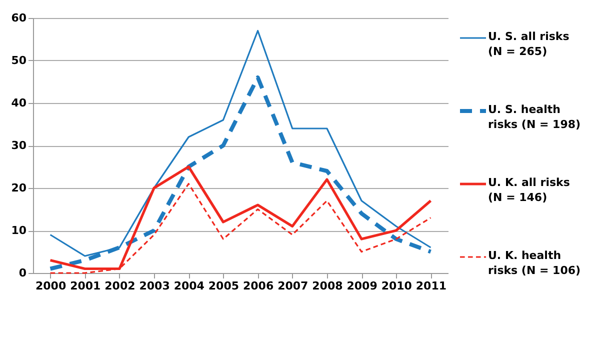  What do you see at coordinates (50, 286) in the screenshot?
I see `x-tick-label: 2000` at bounding box center [50, 286].